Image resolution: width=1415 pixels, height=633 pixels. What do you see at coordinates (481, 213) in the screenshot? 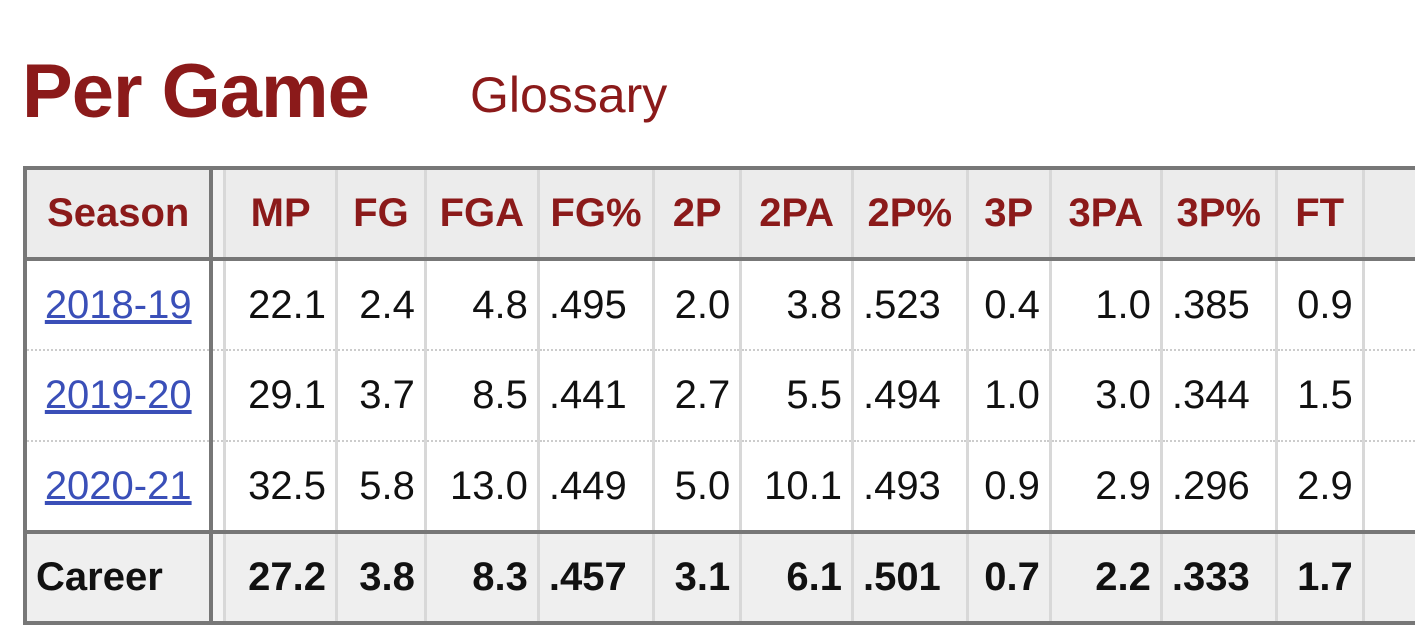
I see `column-header-fga: FGA` at bounding box center [481, 213].